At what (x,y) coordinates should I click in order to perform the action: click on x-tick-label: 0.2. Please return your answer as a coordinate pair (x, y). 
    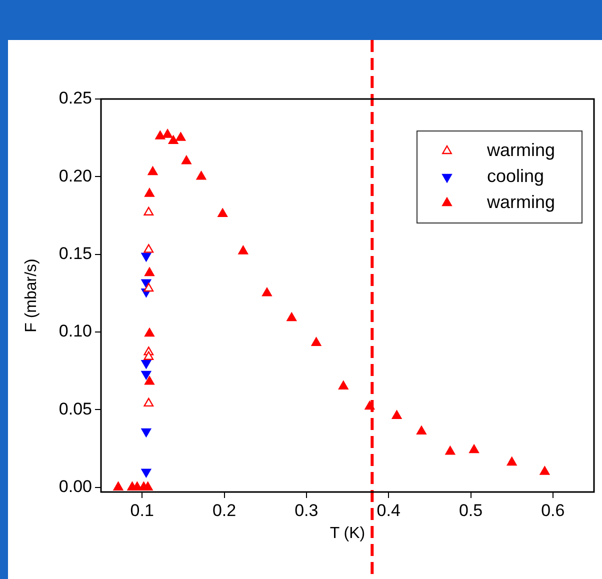
    Looking at the image, I should click on (224, 510).